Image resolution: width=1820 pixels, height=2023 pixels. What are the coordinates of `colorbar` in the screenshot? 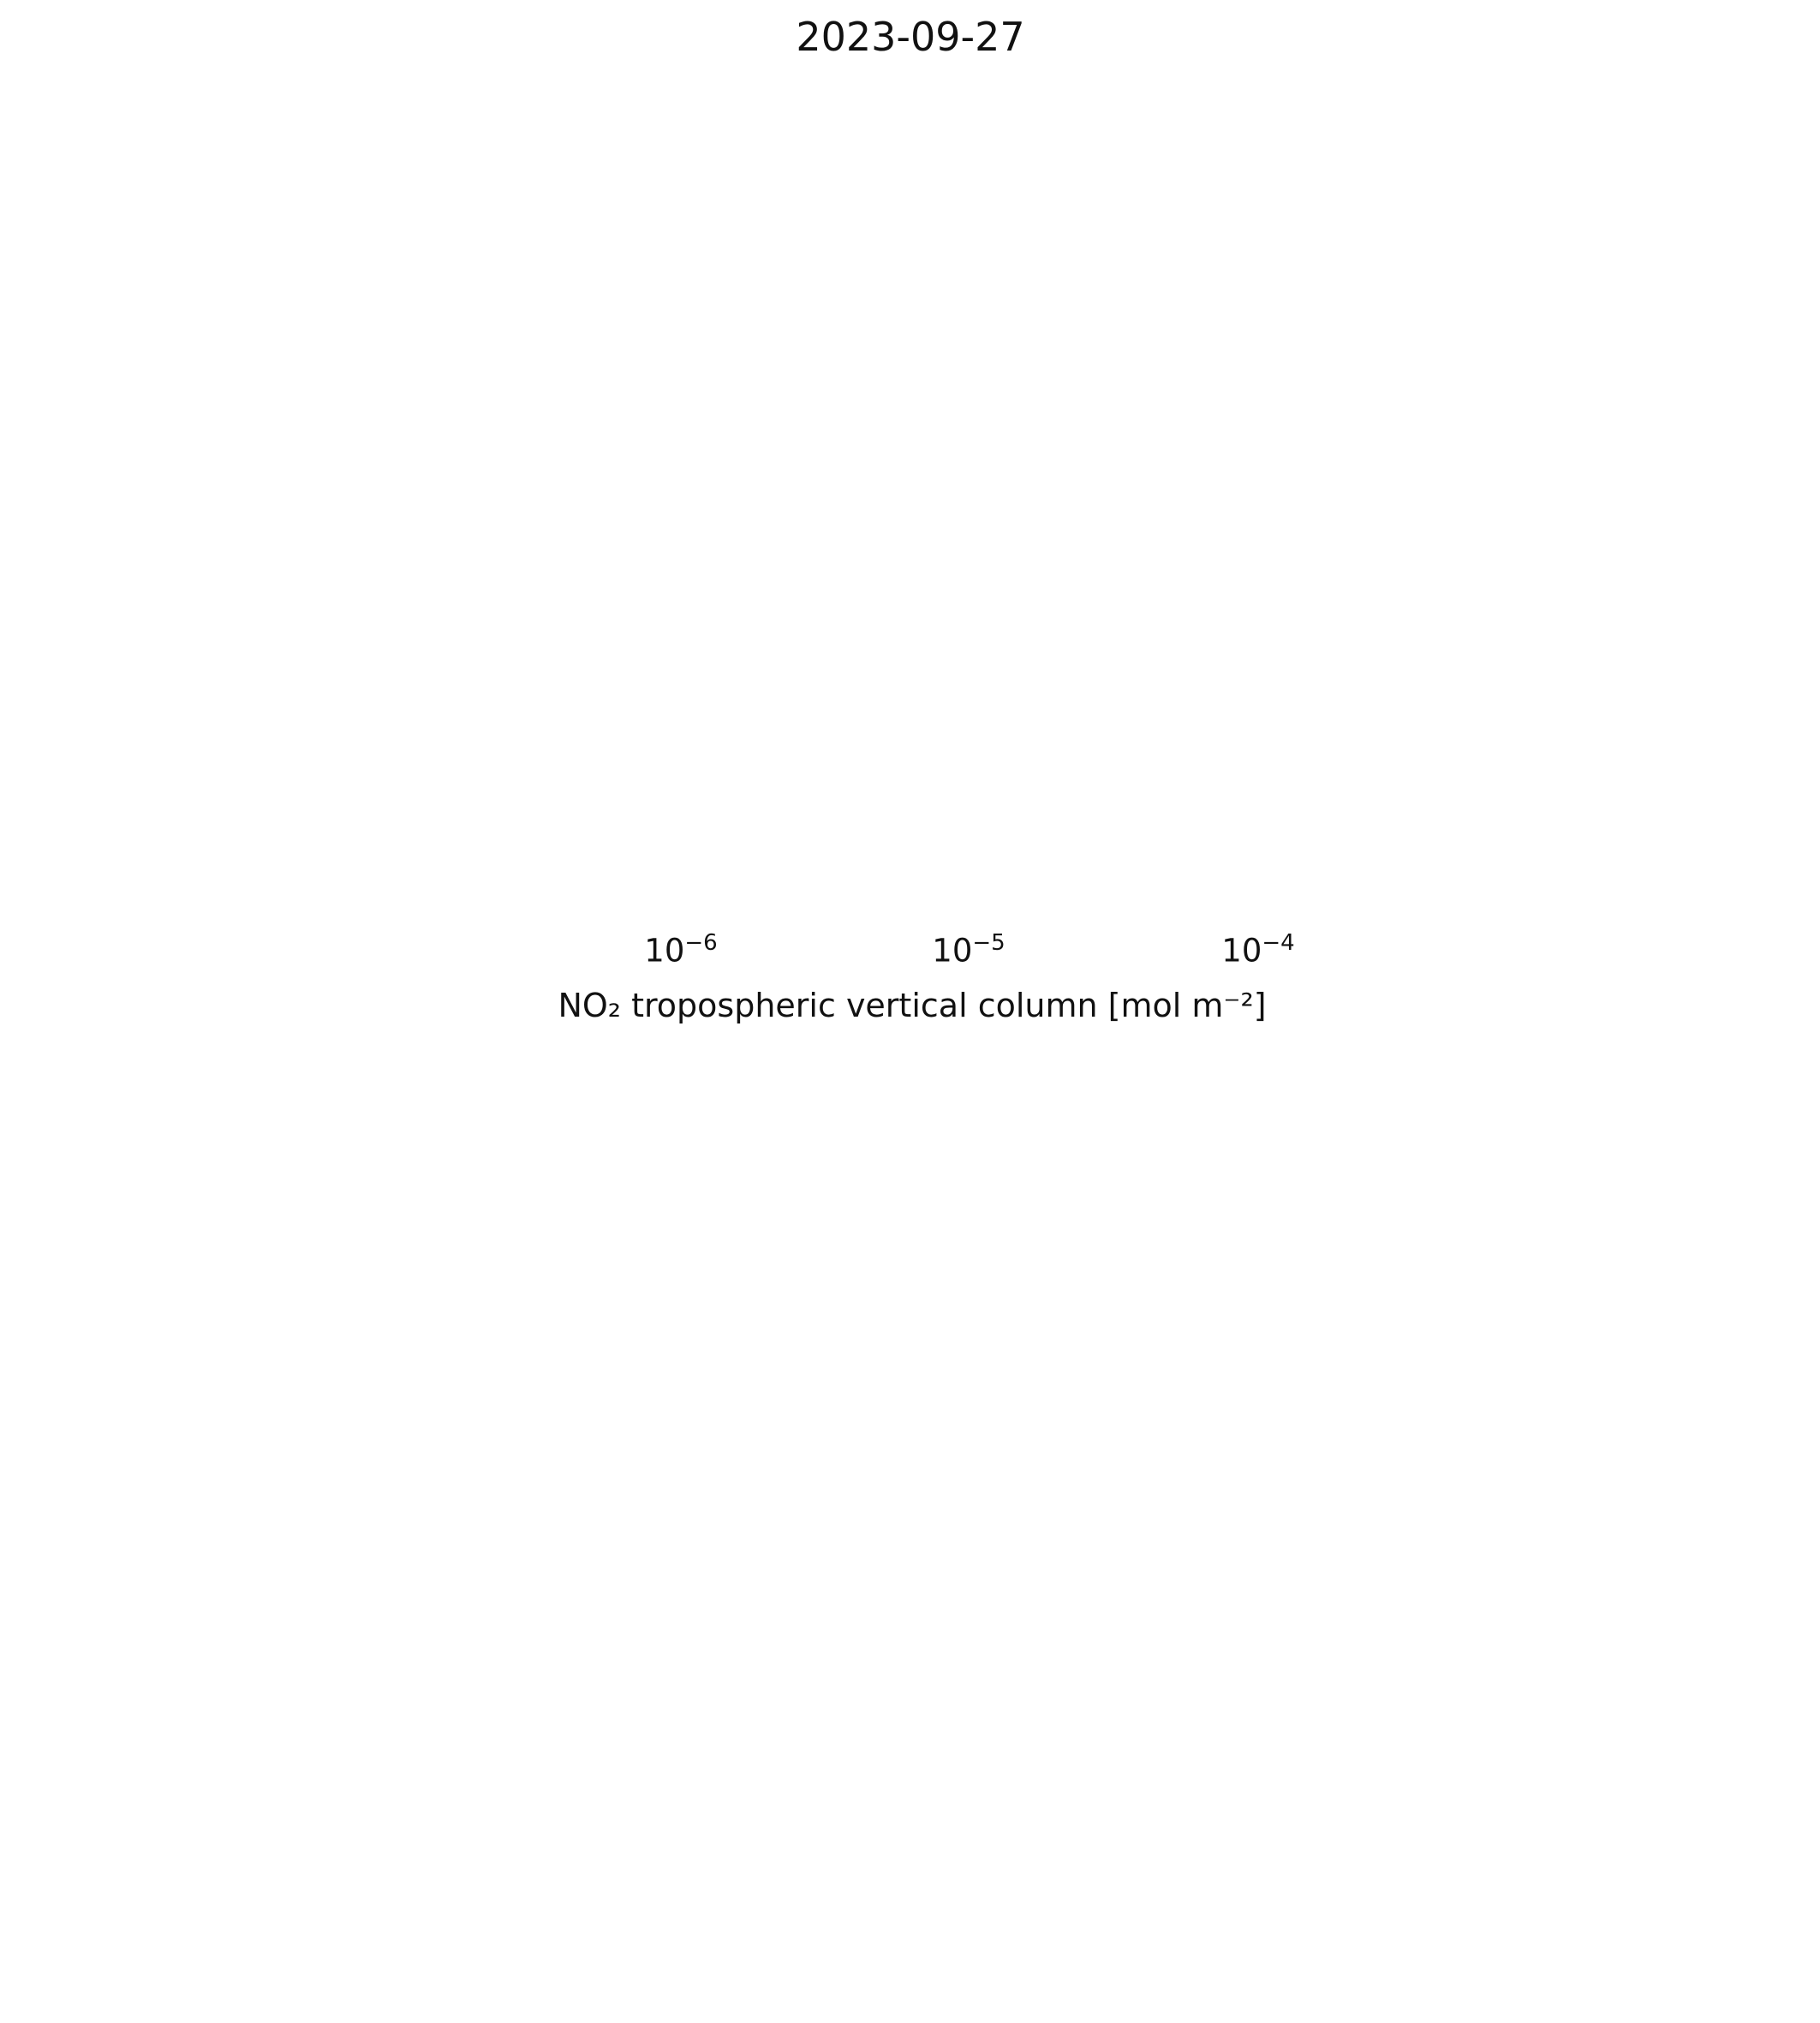 It's located at (916, 899).